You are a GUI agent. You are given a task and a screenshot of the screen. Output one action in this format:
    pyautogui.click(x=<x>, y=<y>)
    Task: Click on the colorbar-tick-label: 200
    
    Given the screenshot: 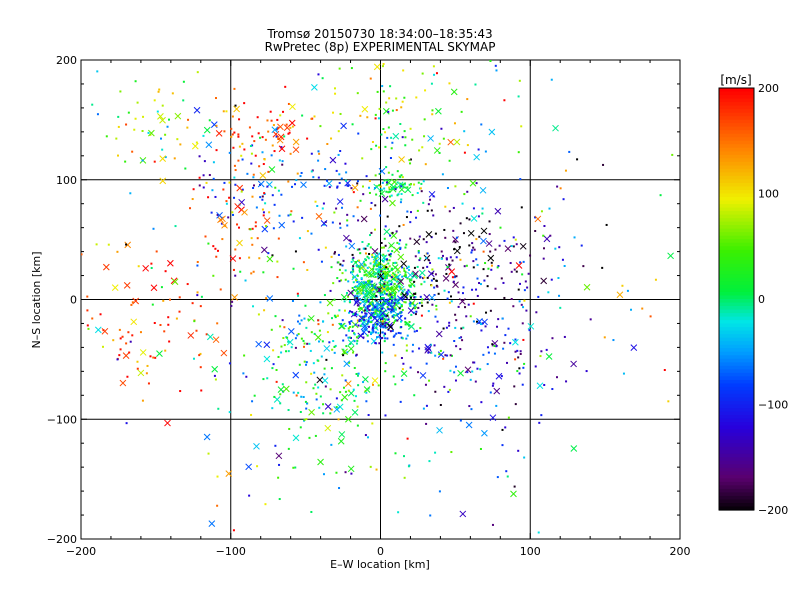 What is the action you would take?
    pyautogui.click(x=768, y=88)
    